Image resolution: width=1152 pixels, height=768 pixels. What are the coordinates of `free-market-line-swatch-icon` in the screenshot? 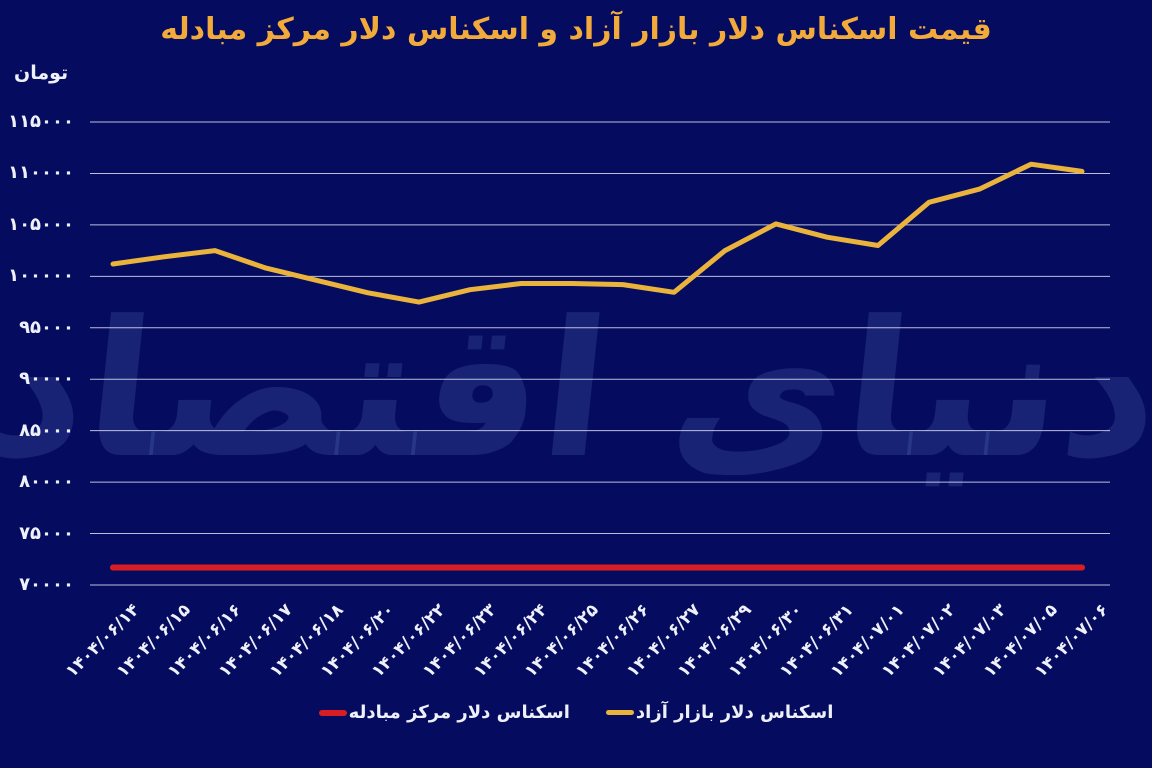 It's located at (619, 712).